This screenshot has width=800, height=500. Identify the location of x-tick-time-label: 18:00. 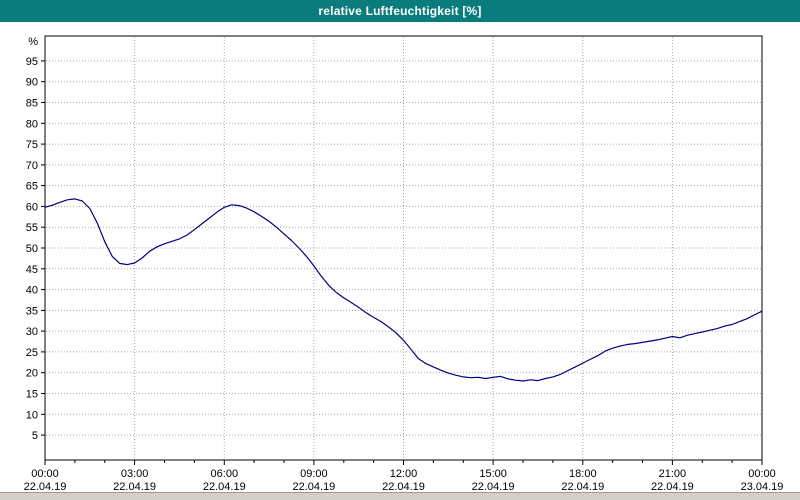
(583, 474).